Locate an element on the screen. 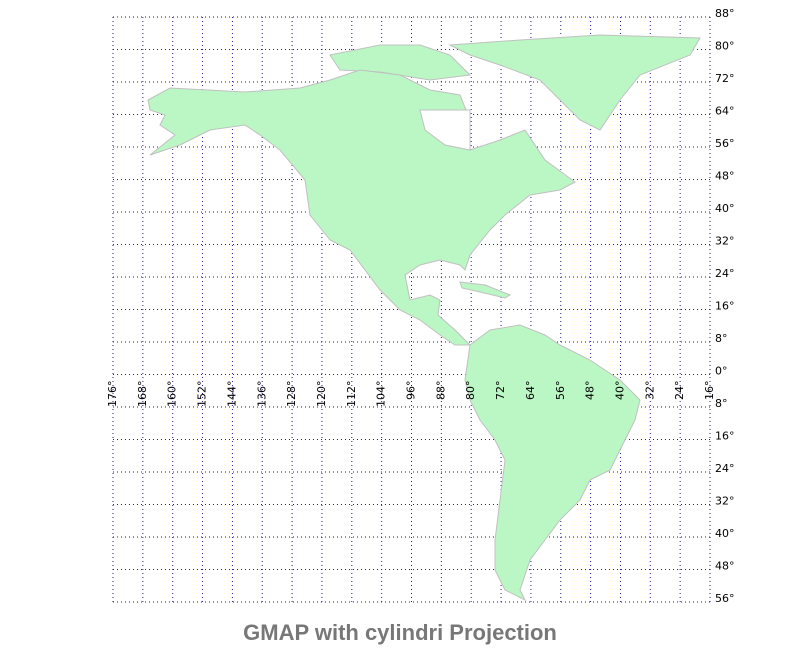  longitude-label: 128° is located at coordinates (291, 394).